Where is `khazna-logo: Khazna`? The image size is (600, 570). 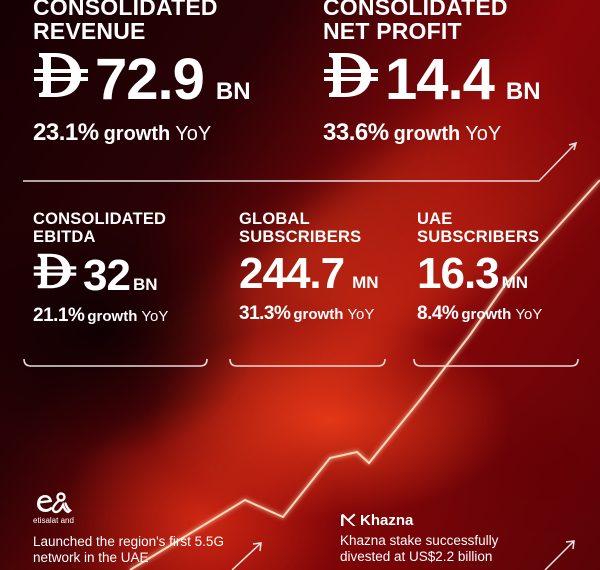 khazna-logo: Khazna is located at coordinates (419, 520).